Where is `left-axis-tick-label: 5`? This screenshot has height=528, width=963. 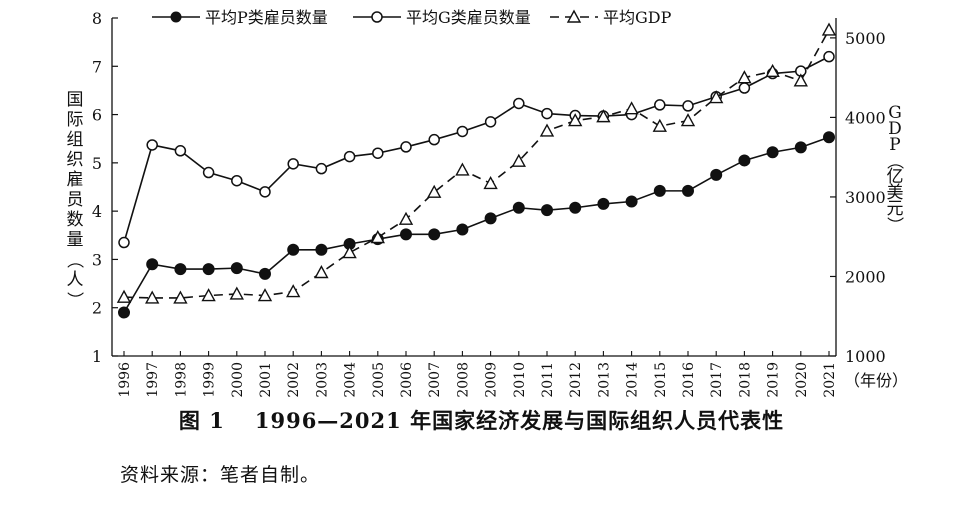
left-axis-tick-label: 5 is located at coordinates (97, 163).